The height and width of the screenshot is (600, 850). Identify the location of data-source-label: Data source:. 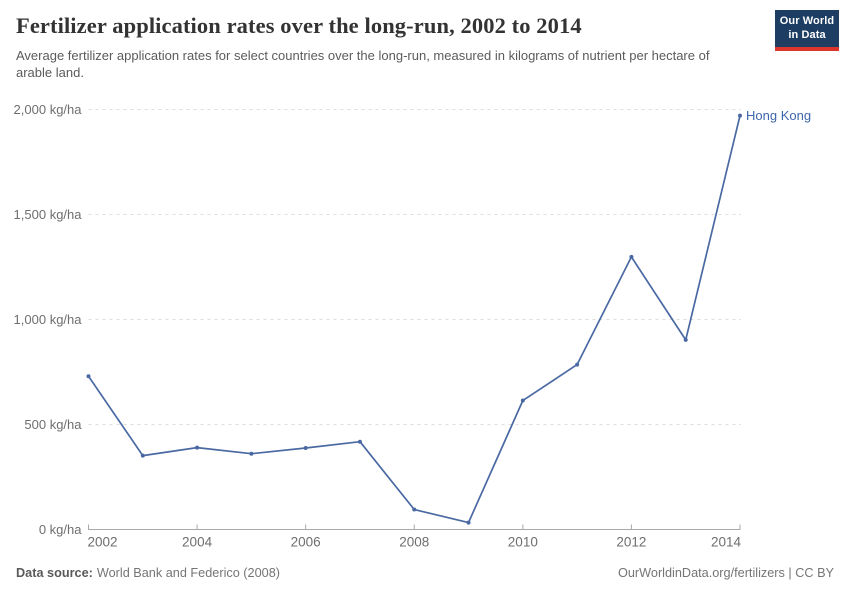
(54, 573).